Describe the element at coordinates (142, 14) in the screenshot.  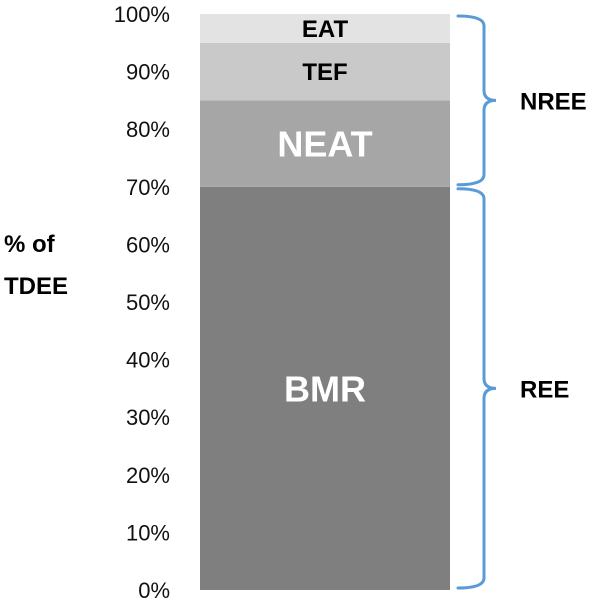
I see `y-tick-label: 100%` at that location.